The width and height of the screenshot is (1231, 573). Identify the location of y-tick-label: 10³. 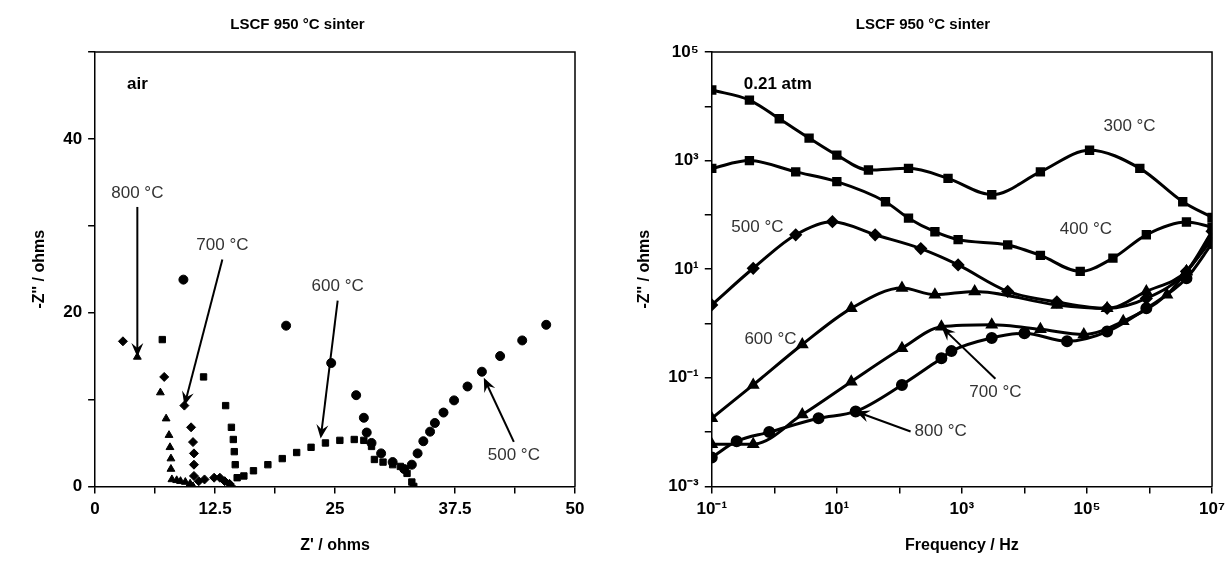
(687, 160).